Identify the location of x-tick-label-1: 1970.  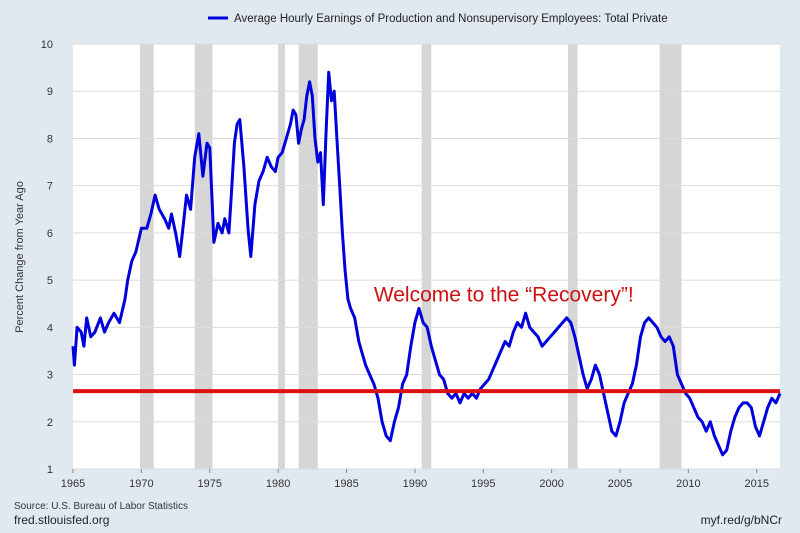
(141, 484).